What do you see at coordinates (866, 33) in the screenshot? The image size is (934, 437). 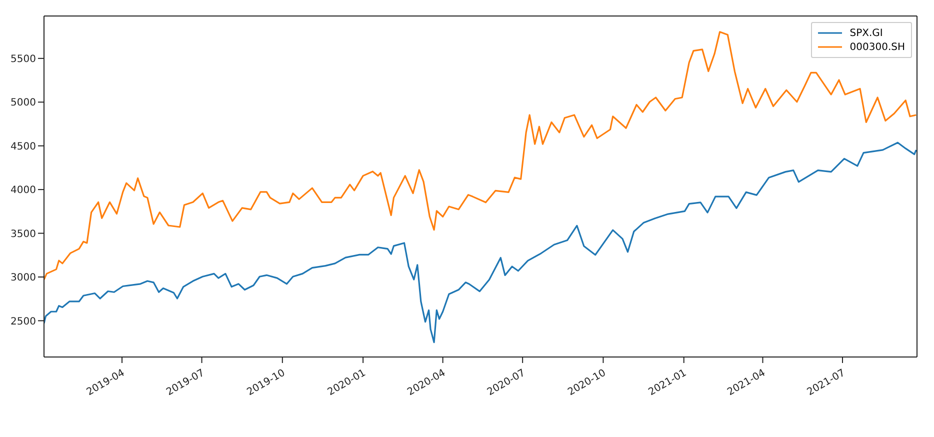 I see `legend-label: SPX.GI` at bounding box center [866, 33].